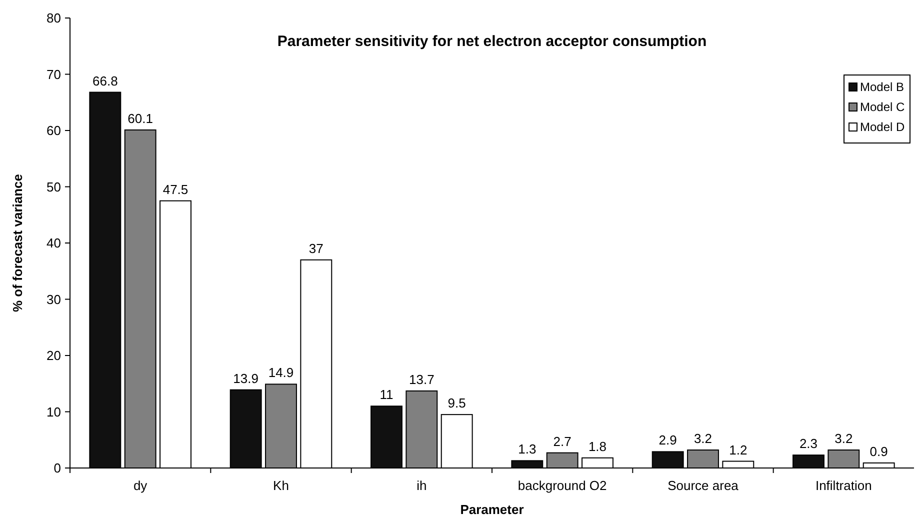 This screenshot has height=524, width=922. Describe the element at coordinates (387, 394) in the screenshot. I see `data-label: 11` at that location.